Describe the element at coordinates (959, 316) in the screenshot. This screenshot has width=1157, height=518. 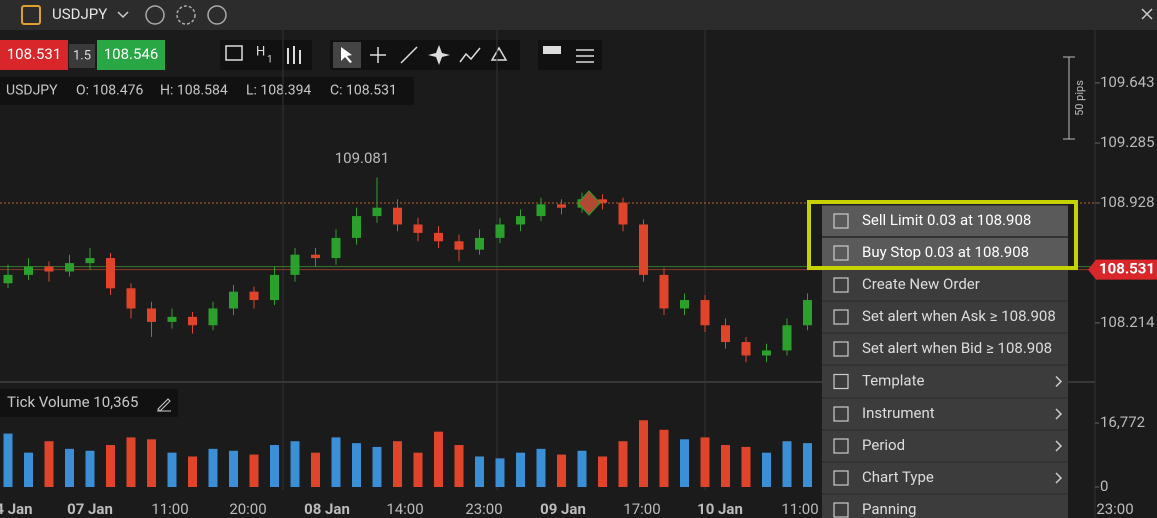
I see `menu-item: Set alert when Ask ≥ 108.908` at that location.